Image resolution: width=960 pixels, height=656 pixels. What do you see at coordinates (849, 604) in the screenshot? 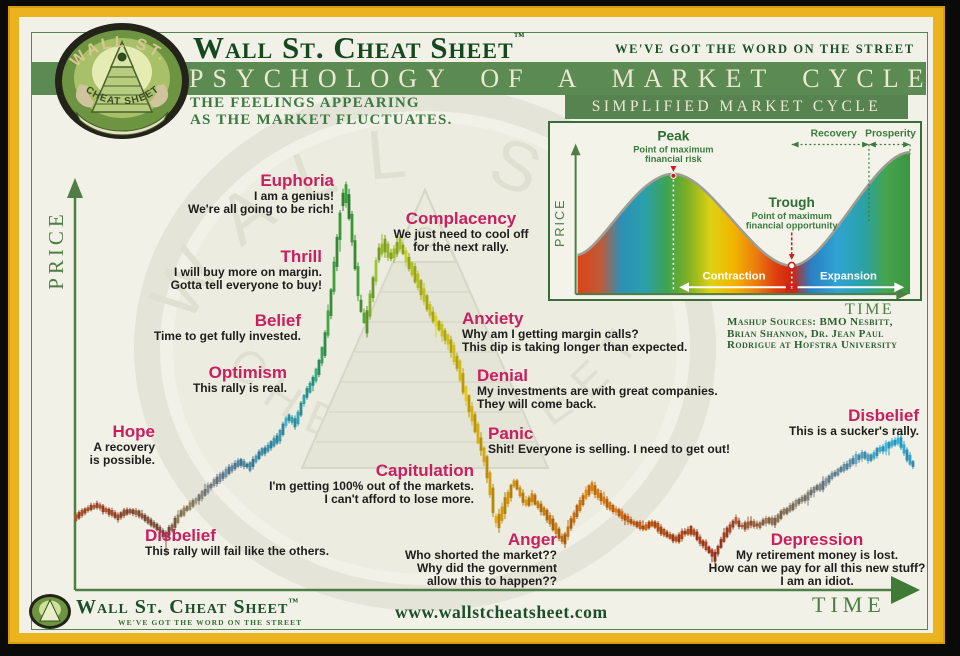
I see `time-axis-label: TIME` at bounding box center [849, 604].